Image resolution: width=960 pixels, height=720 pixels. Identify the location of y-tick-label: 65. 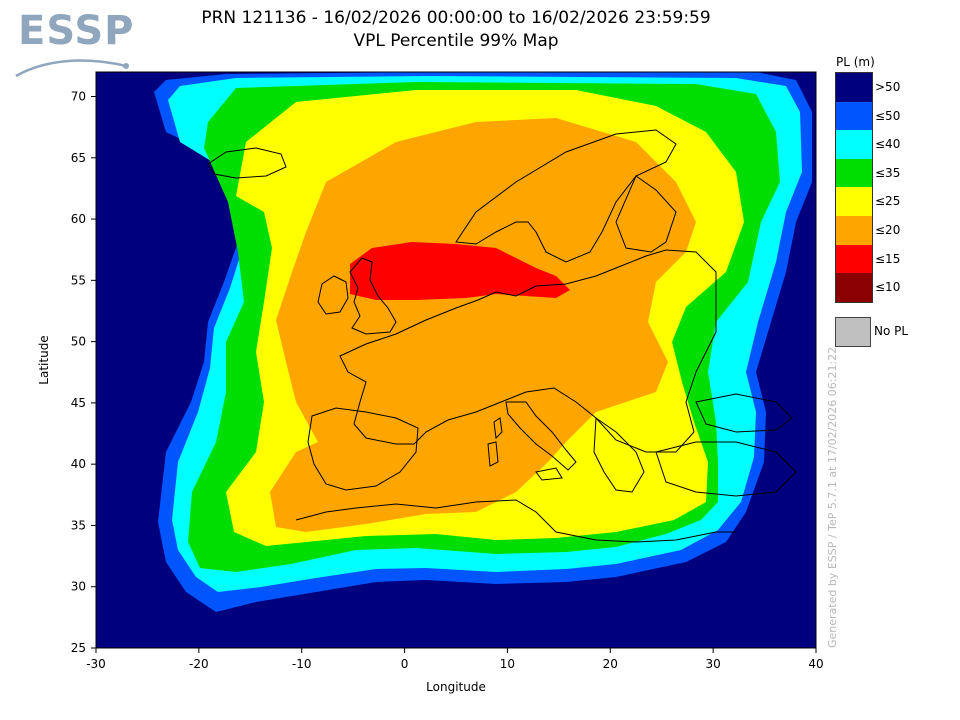
(78, 158).